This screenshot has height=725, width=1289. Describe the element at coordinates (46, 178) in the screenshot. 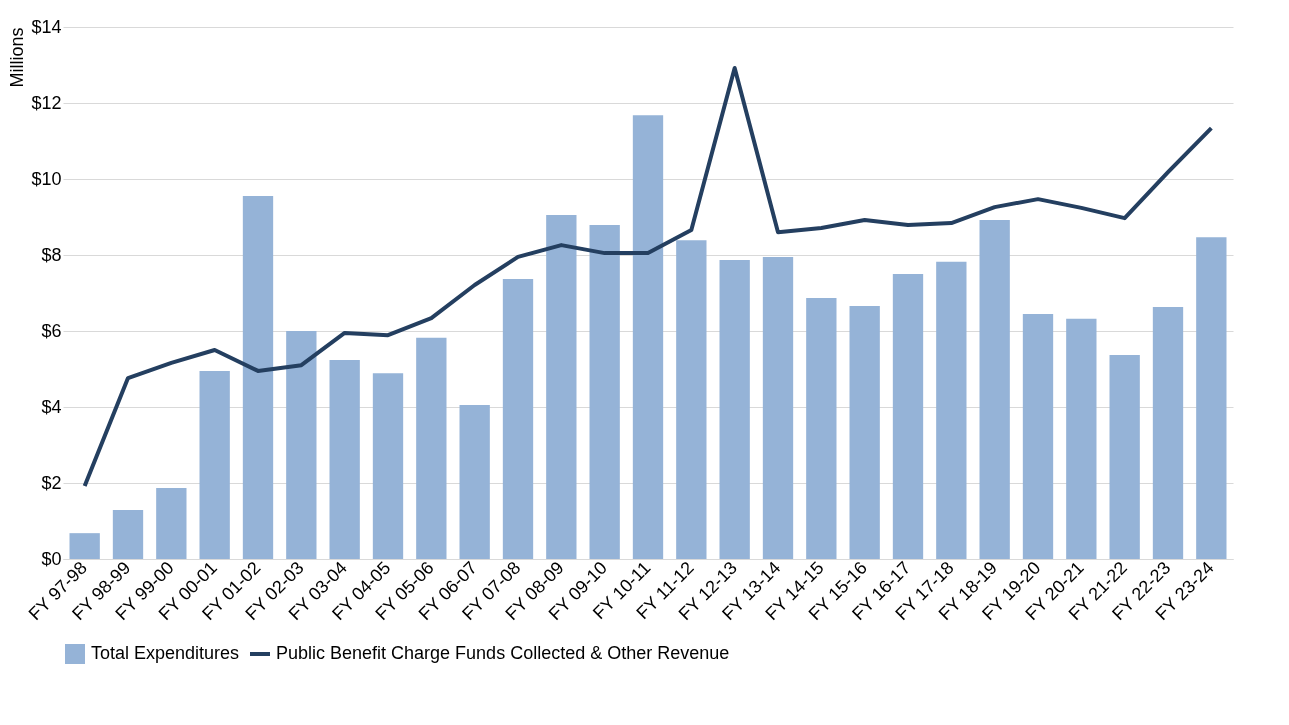

I see `y-tick-label: $10` at that location.